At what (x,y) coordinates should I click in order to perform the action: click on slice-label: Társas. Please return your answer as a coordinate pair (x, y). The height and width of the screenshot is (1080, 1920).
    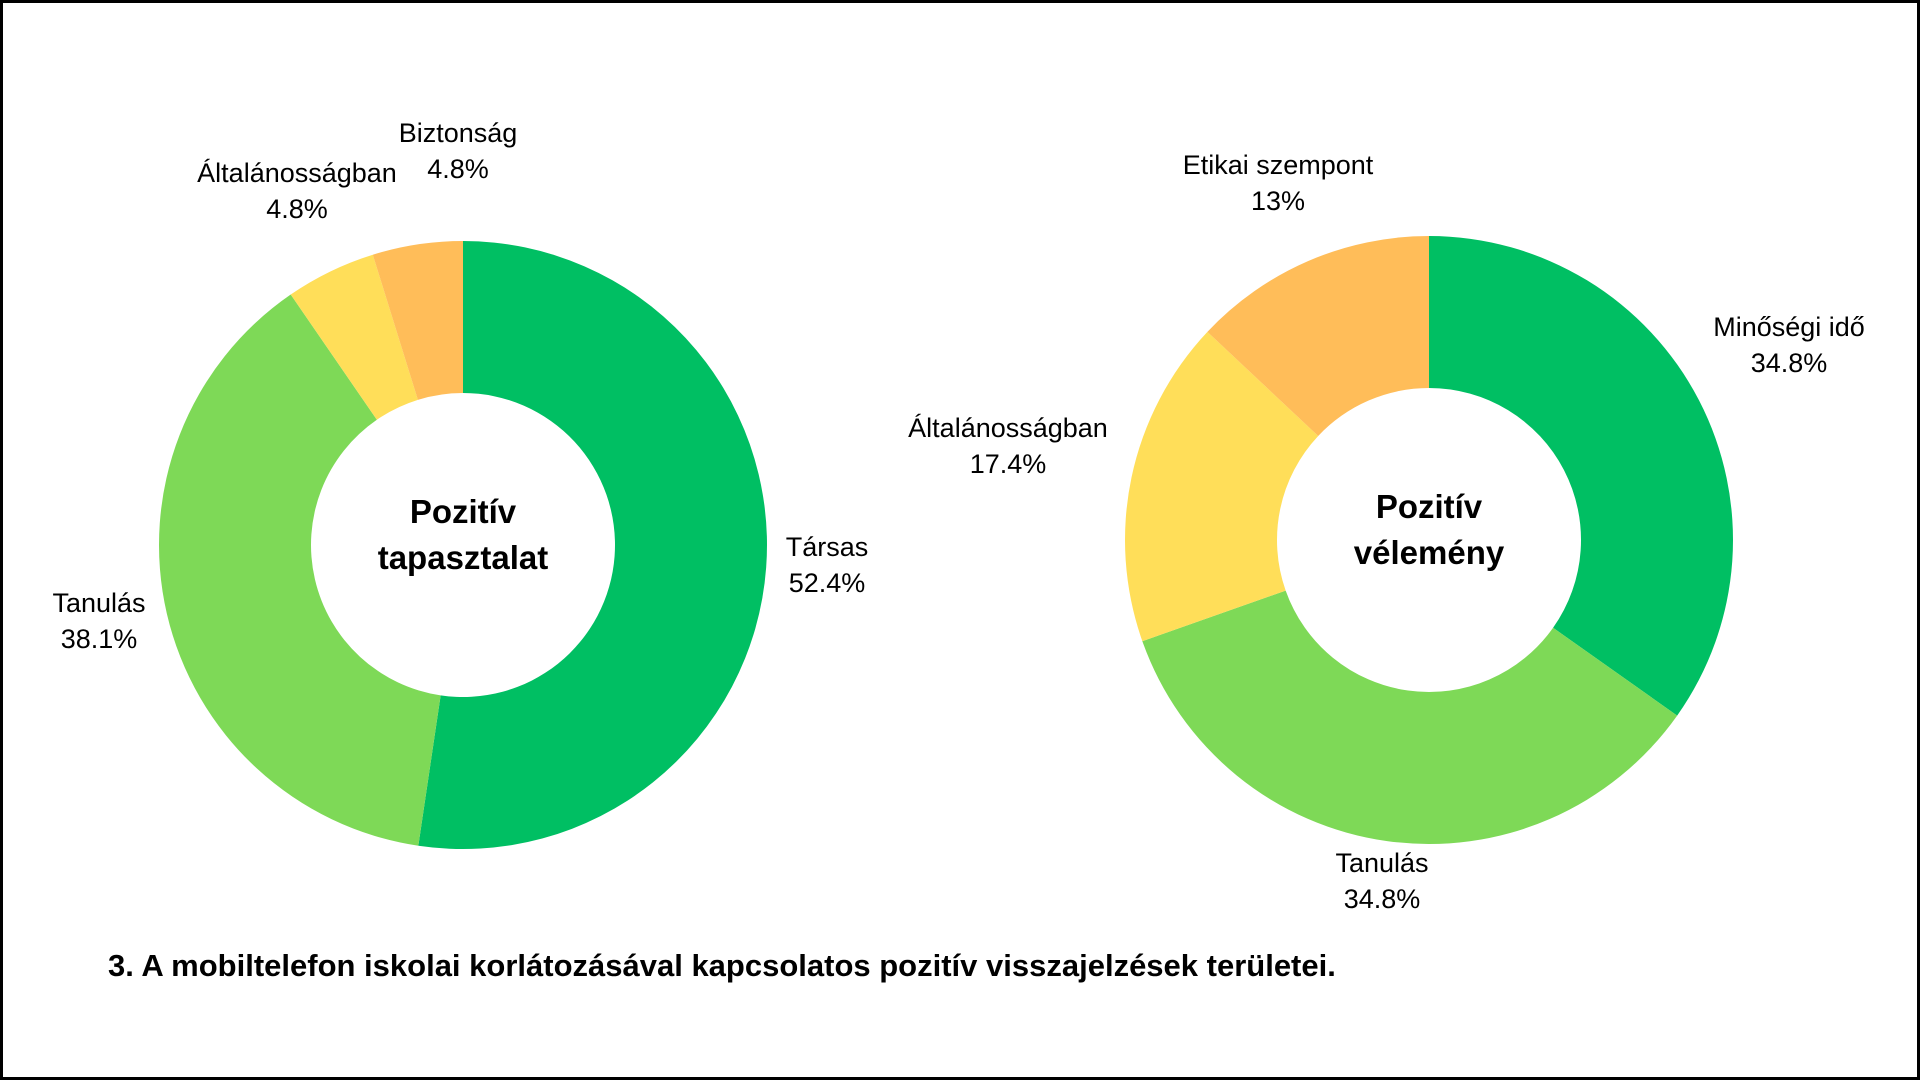
    Looking at the image, I should click on (827, 547).